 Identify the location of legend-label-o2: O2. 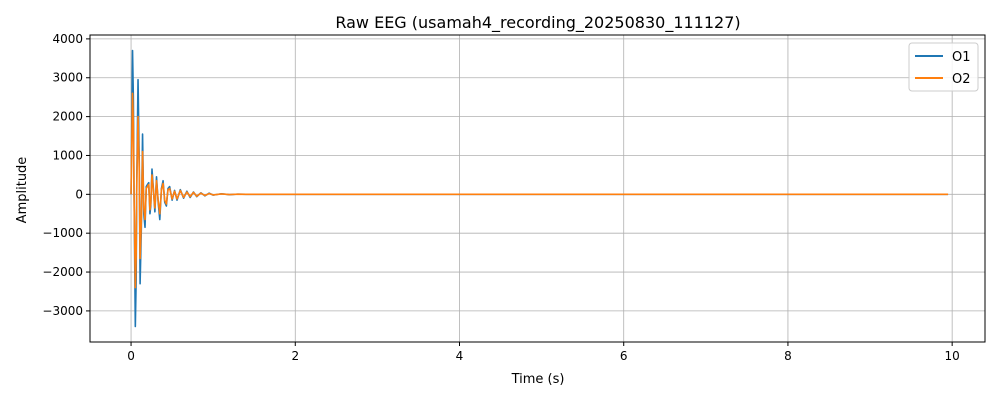
(961, 79).